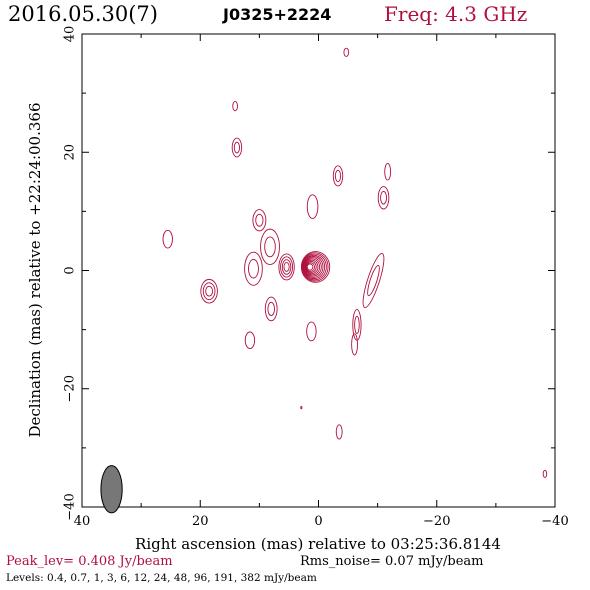 This screenshot has width=590, height=590. I want to click on beam-ellipse, so click(111, 489).